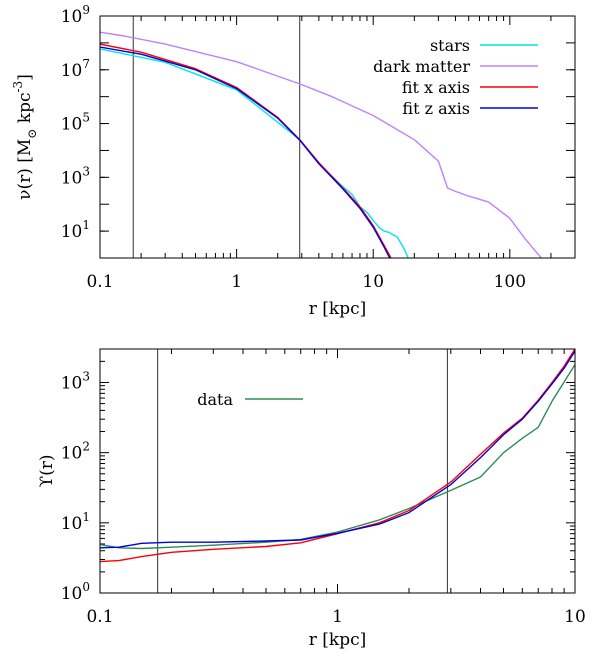 The image size is (598, 655). Describe the element at coordinates (25, 169) in the screenshot. I see `y-label-main: ν(r) [M` at that location.